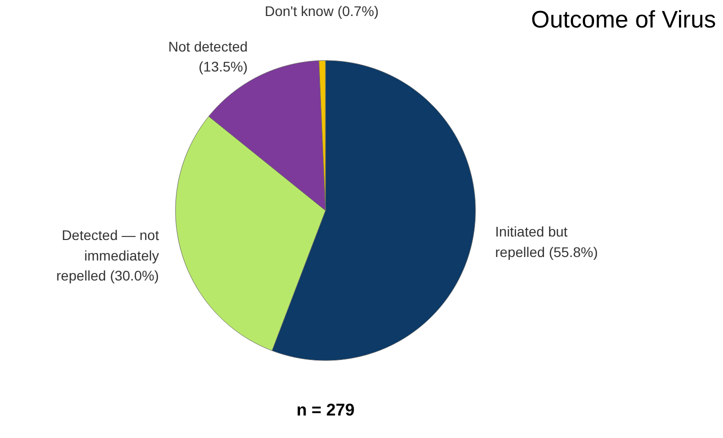 The width and height of the screenshot is (723, 438). Describe the element at coordinates (108, 255) in the screenshot. I see `slice-label: Detected — not immediately repelled (30.0%)` at that location.